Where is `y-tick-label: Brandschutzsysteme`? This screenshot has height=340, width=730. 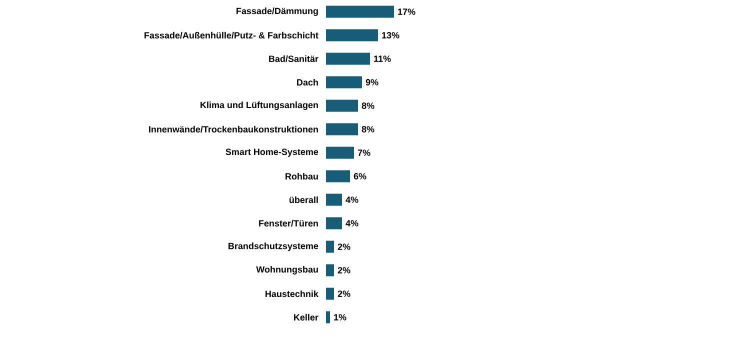 y-tick-label: Brandschutzsysteme is located at coordinates (273, 246).